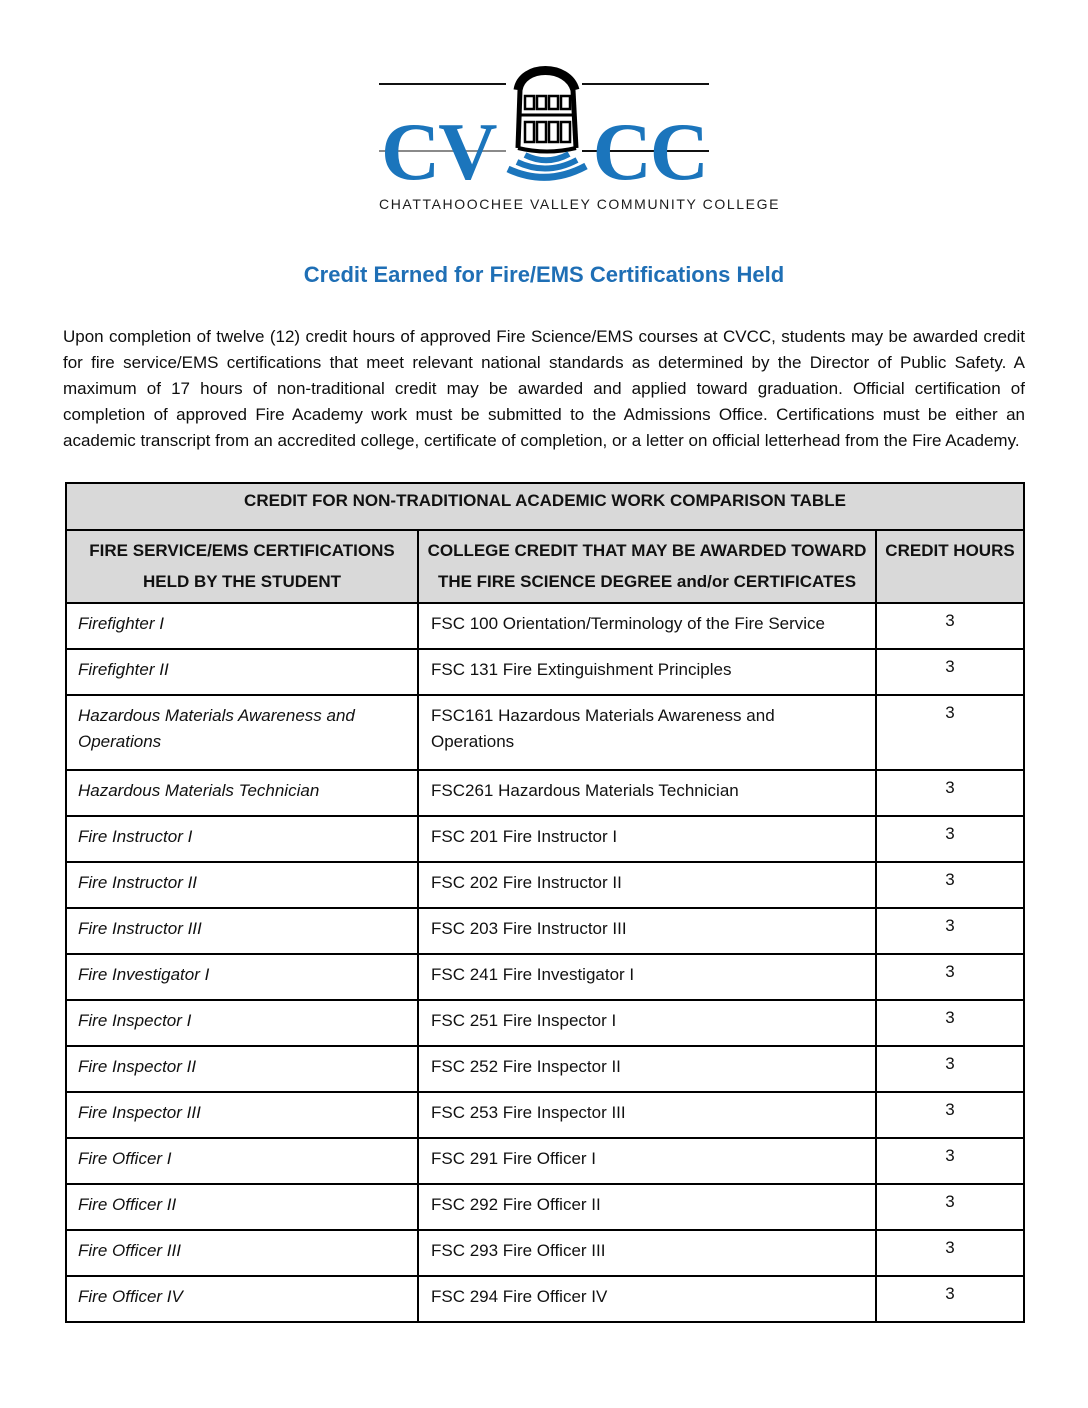  Describe the element at coordinates (242, 672) in the screenshot. I see `certification-cell: Firefighter II` at that location.